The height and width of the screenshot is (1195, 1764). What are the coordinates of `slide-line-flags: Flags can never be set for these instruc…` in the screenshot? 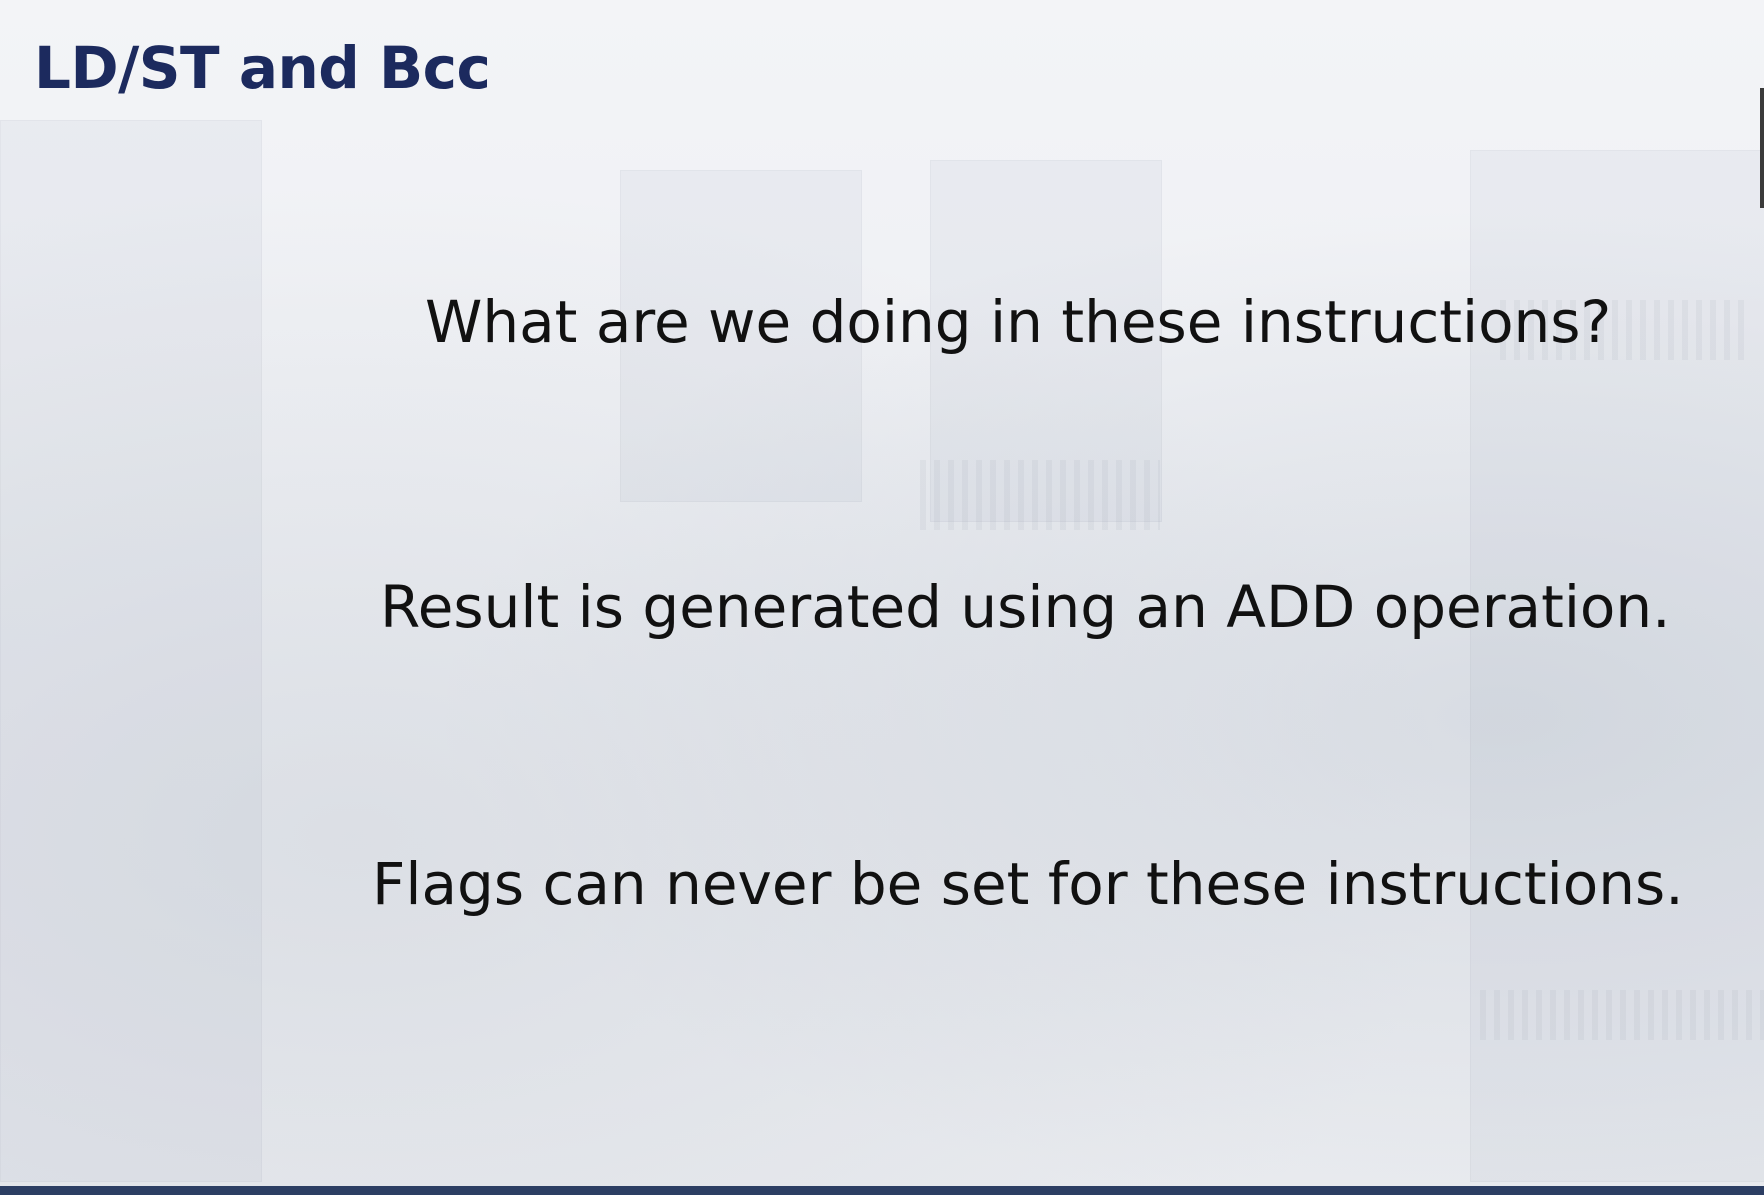 It's located at (1028, 884).